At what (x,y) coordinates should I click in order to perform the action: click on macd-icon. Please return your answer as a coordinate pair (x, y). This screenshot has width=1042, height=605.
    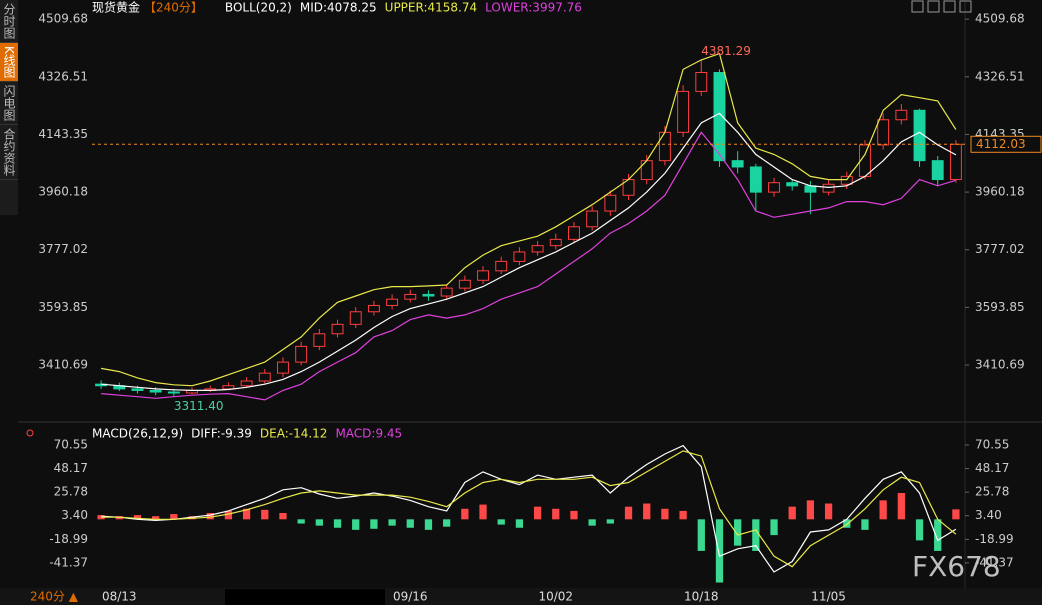
    Looking at the image, I should click on (30, 433).